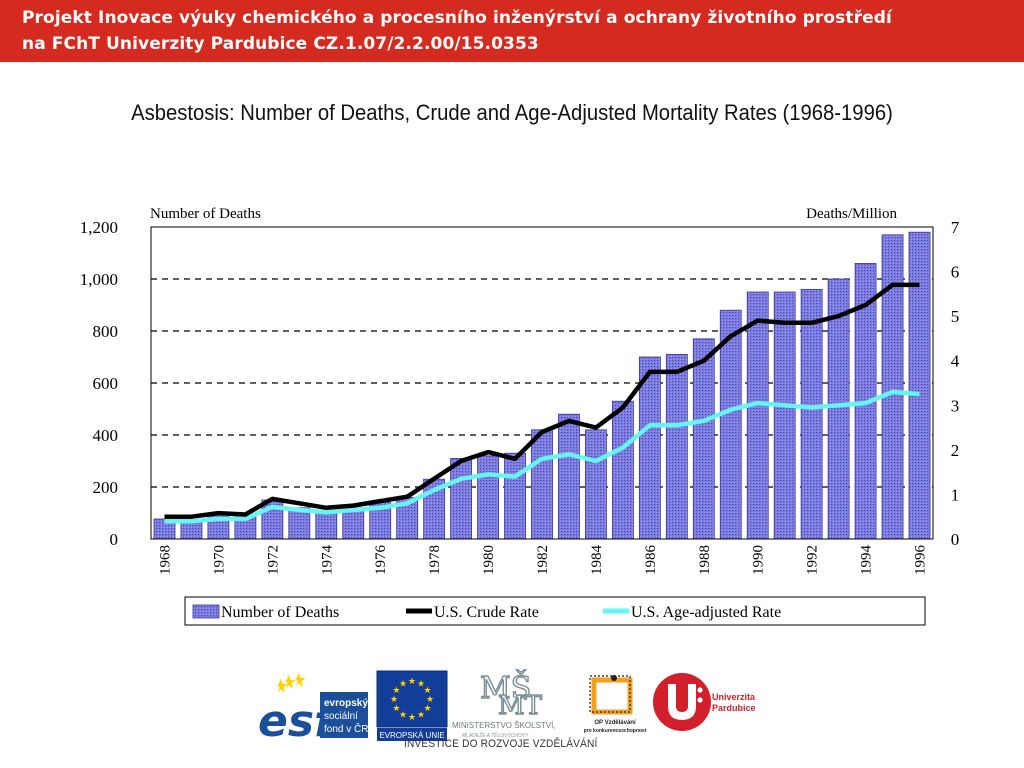  Describe the element at coordinates (955, 227) in the screenshot. I see `right-tick-label: 7` at that location.